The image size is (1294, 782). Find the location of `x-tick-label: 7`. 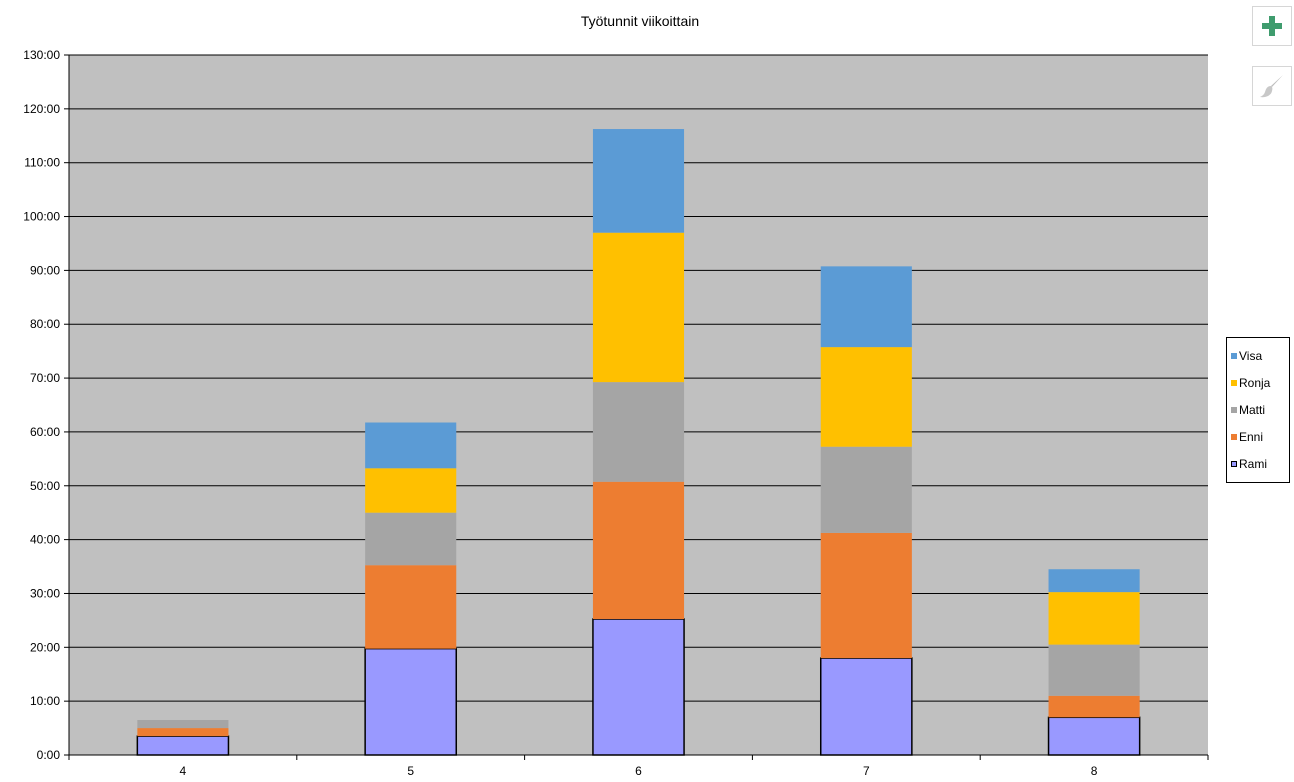

x-tick-label: 7 is located at coordinates (866, 771).